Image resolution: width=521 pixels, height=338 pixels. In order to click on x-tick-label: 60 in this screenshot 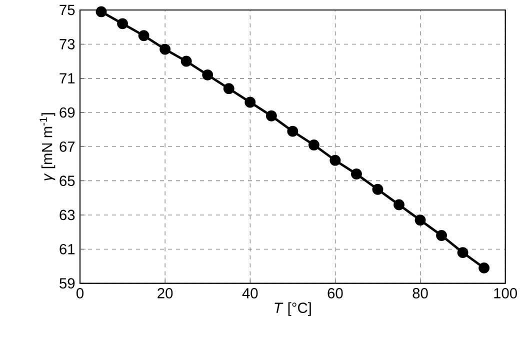, I will do `click(335, 293)`.